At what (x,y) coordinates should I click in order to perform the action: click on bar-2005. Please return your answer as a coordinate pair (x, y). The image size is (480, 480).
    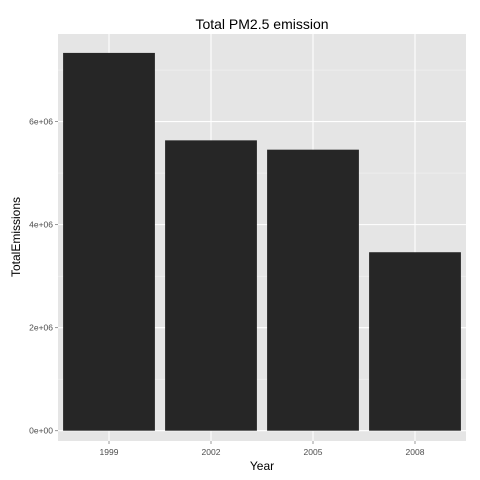
    Looking at the image, I should click on (313, 290).